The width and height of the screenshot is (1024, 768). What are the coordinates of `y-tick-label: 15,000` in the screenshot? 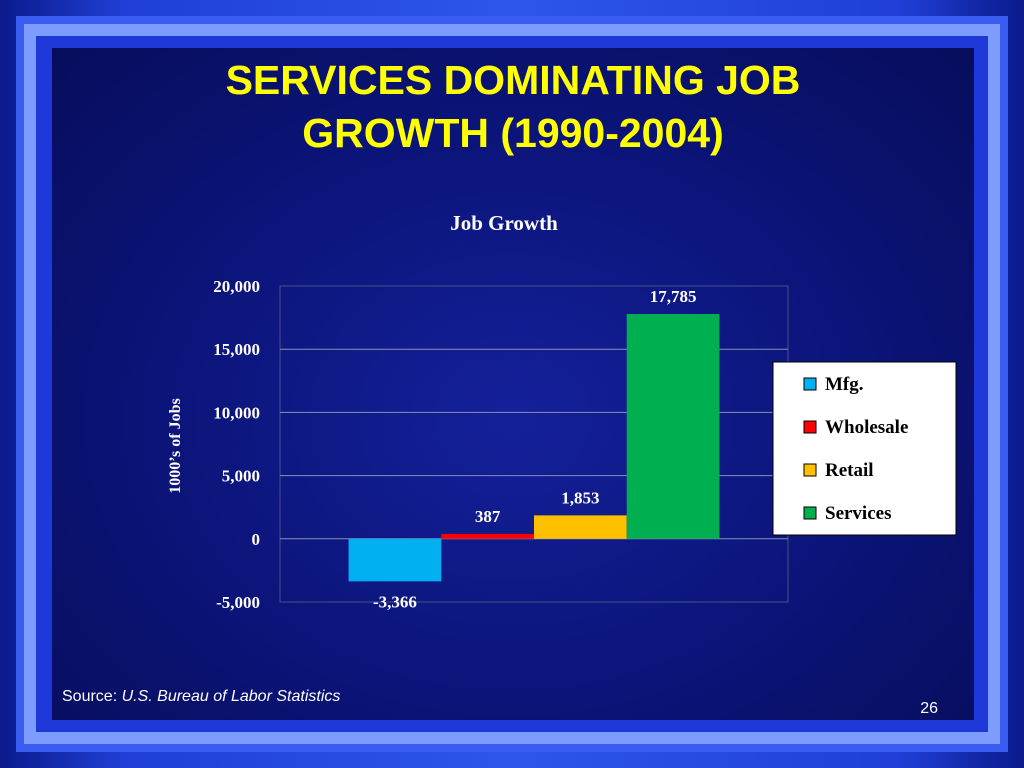 It's located at (236, 349).